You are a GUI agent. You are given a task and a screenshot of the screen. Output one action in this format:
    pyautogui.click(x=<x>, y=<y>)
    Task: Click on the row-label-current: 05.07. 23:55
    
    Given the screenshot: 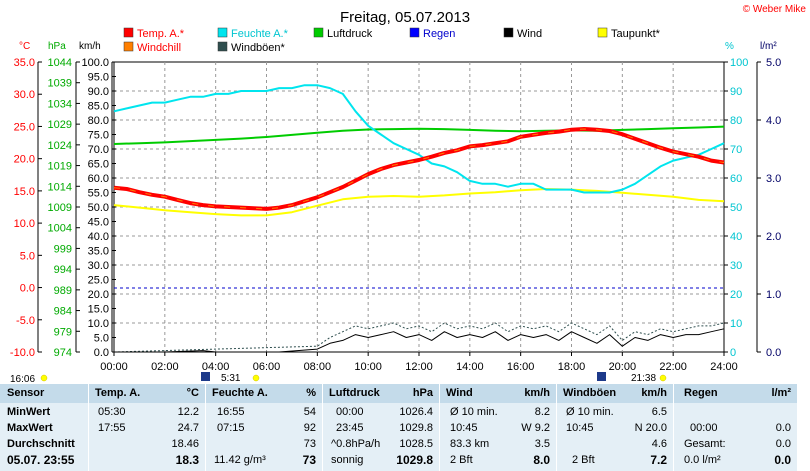 What is the action you would take?
    pyautogui.click(x=41, y=460)
    